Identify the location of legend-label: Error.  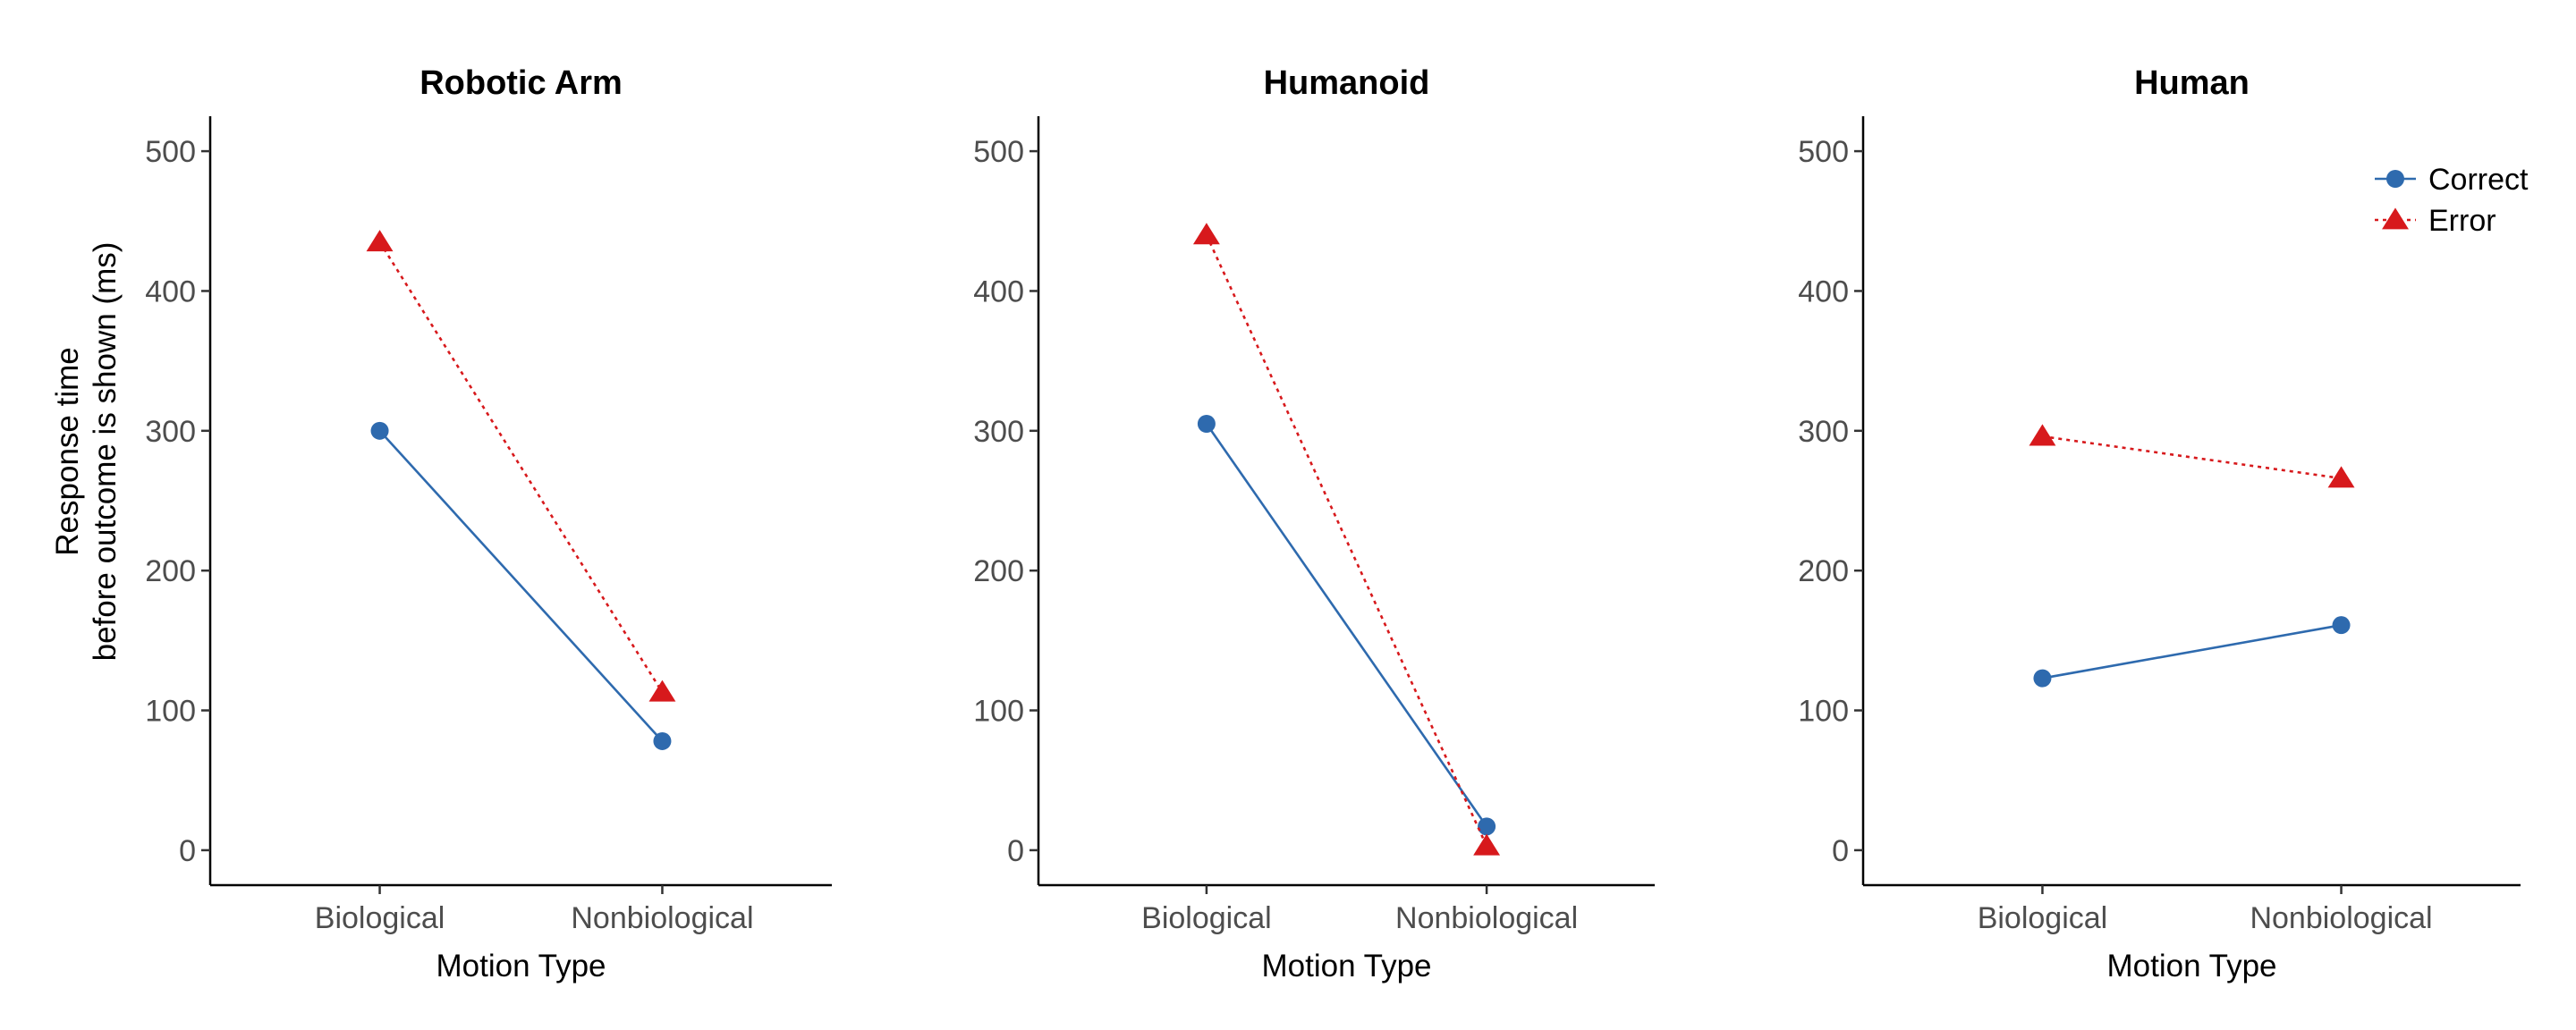
(2462, 221).